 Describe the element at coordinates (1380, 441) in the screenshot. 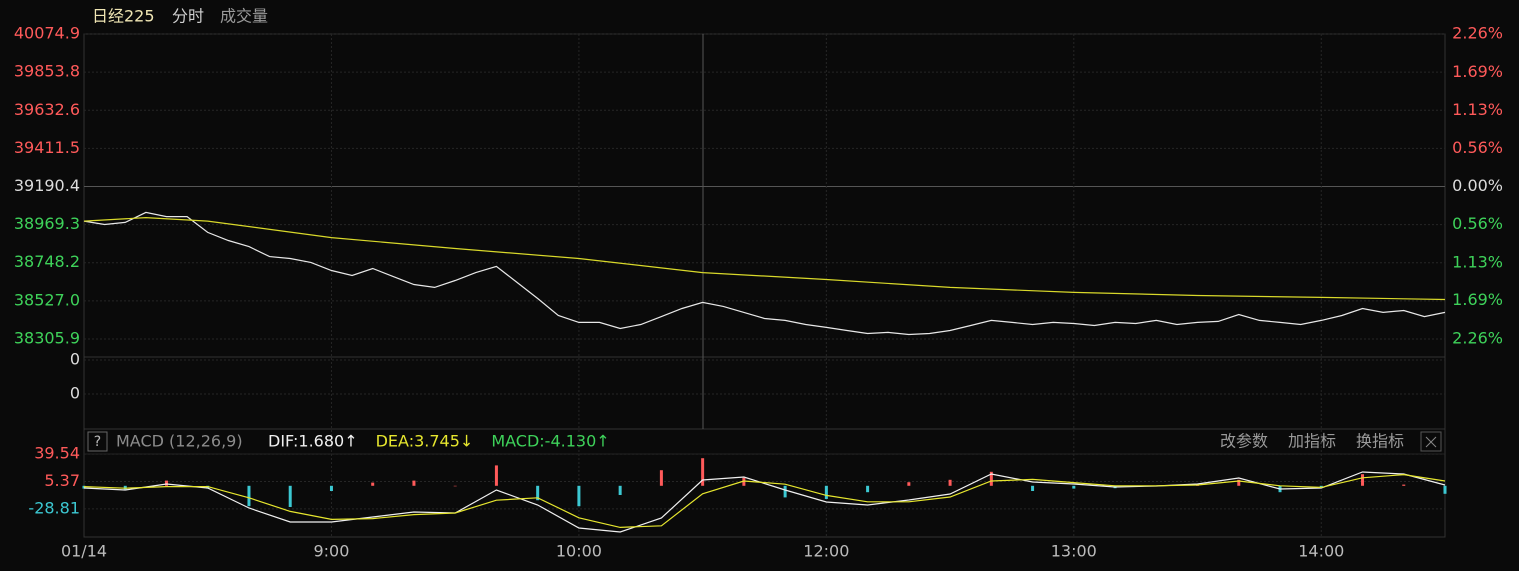

I see `button: 换指标` at that location.